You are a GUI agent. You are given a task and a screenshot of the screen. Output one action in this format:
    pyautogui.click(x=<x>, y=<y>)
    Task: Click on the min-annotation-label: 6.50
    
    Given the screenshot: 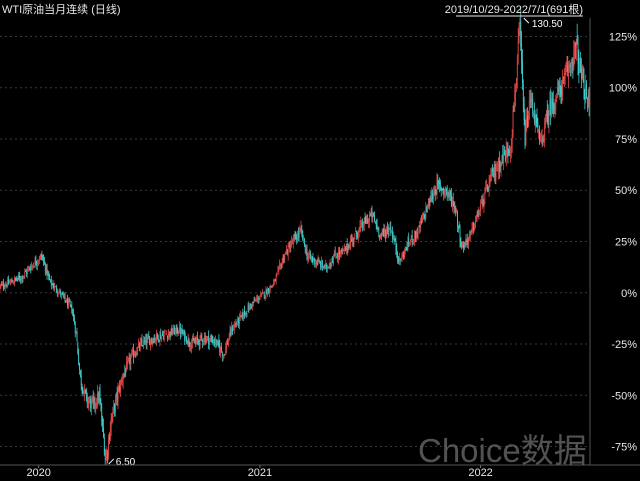 What is the action you would take?
    pyautogui.click(x=126, y=462)
    